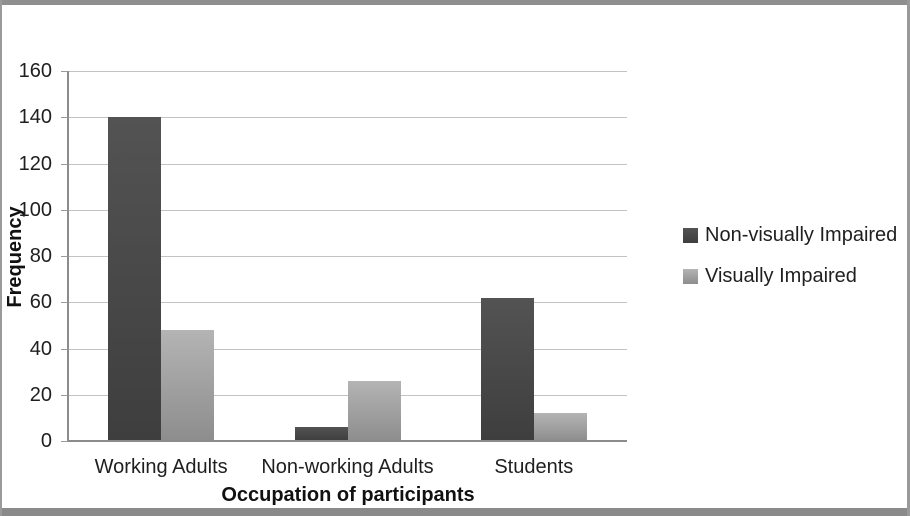 This screenshot has height=516, width=910. I want to click on figure-border-right, so click(908, 258).